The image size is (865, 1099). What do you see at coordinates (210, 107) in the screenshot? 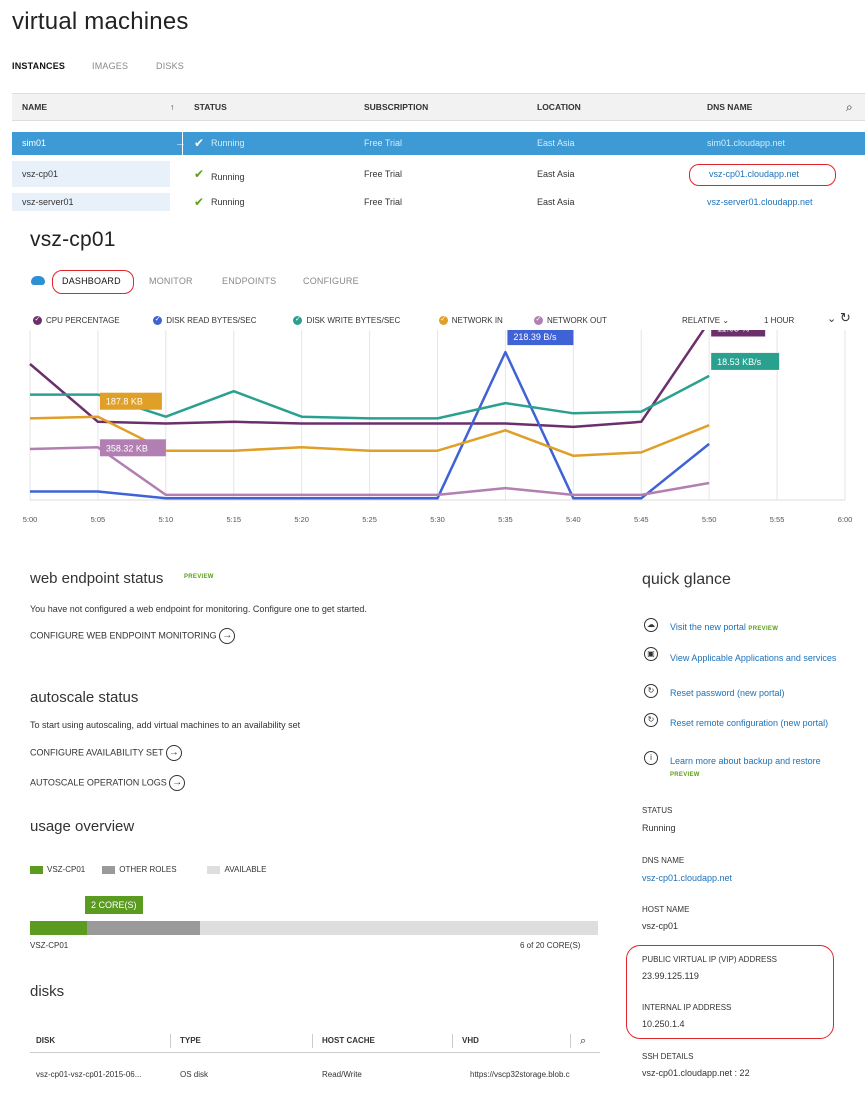
I see `col-header-status: STATUS` at bounding box center [210, 107].